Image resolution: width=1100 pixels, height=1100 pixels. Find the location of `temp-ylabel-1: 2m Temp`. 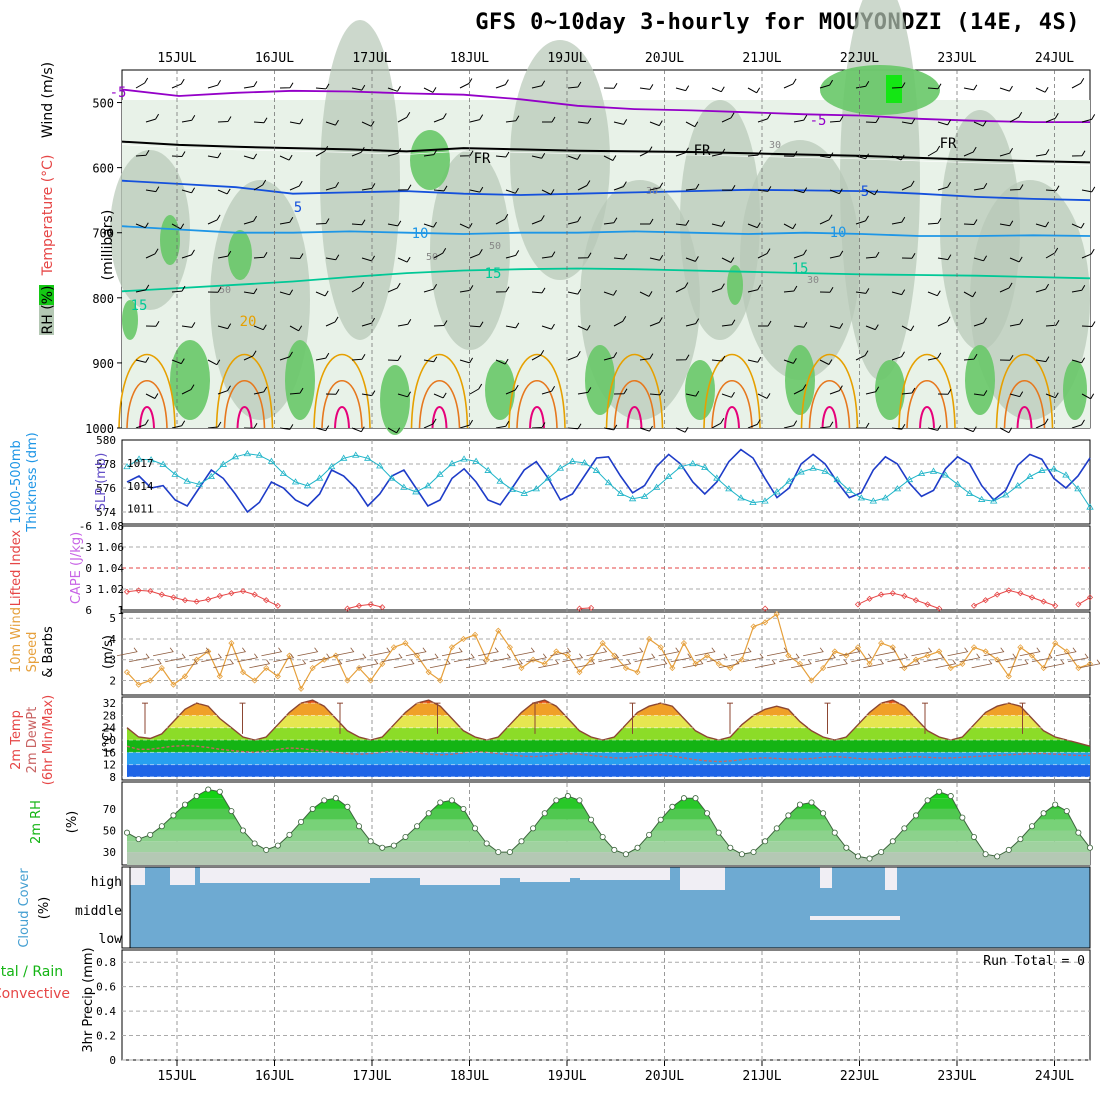

temp-ylabel-1: 2m Temp is located at coordinates (16, 740).